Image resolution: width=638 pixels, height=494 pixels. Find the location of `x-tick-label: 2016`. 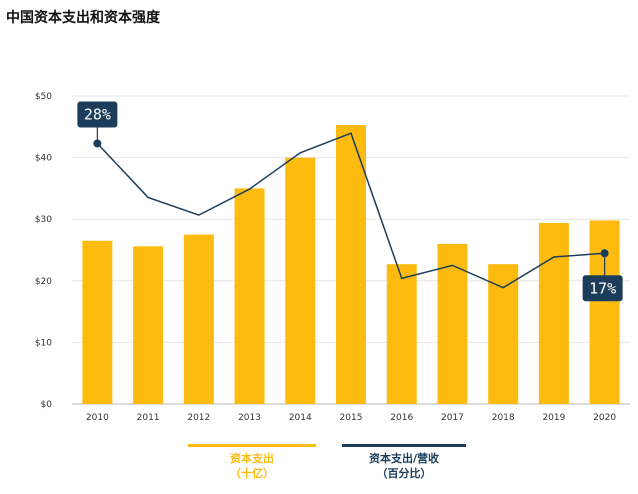

x-tick-label: 2016 is located at coordinates (401, 418).